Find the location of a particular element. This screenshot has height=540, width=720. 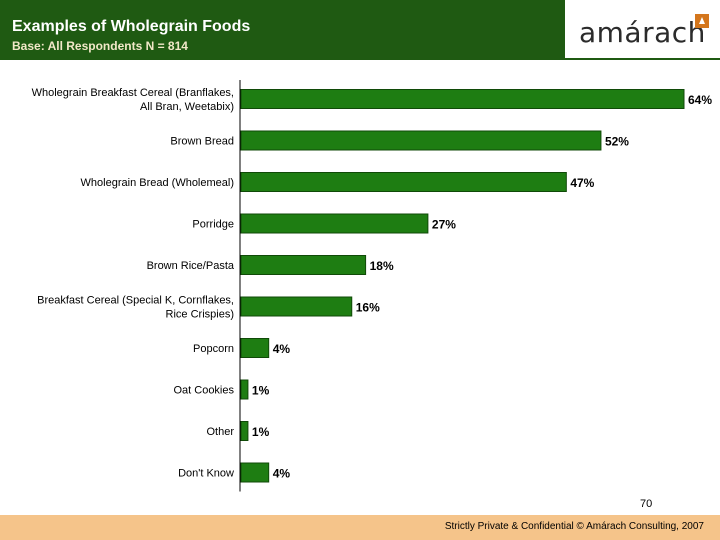

logo-text: amárach is located at coordinates (642, 32).